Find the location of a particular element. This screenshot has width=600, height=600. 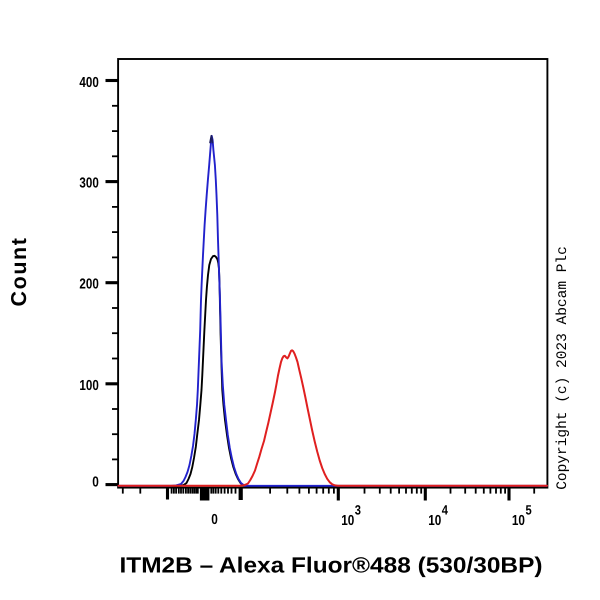

svg-text: Count is located at coordinates (19, 271).